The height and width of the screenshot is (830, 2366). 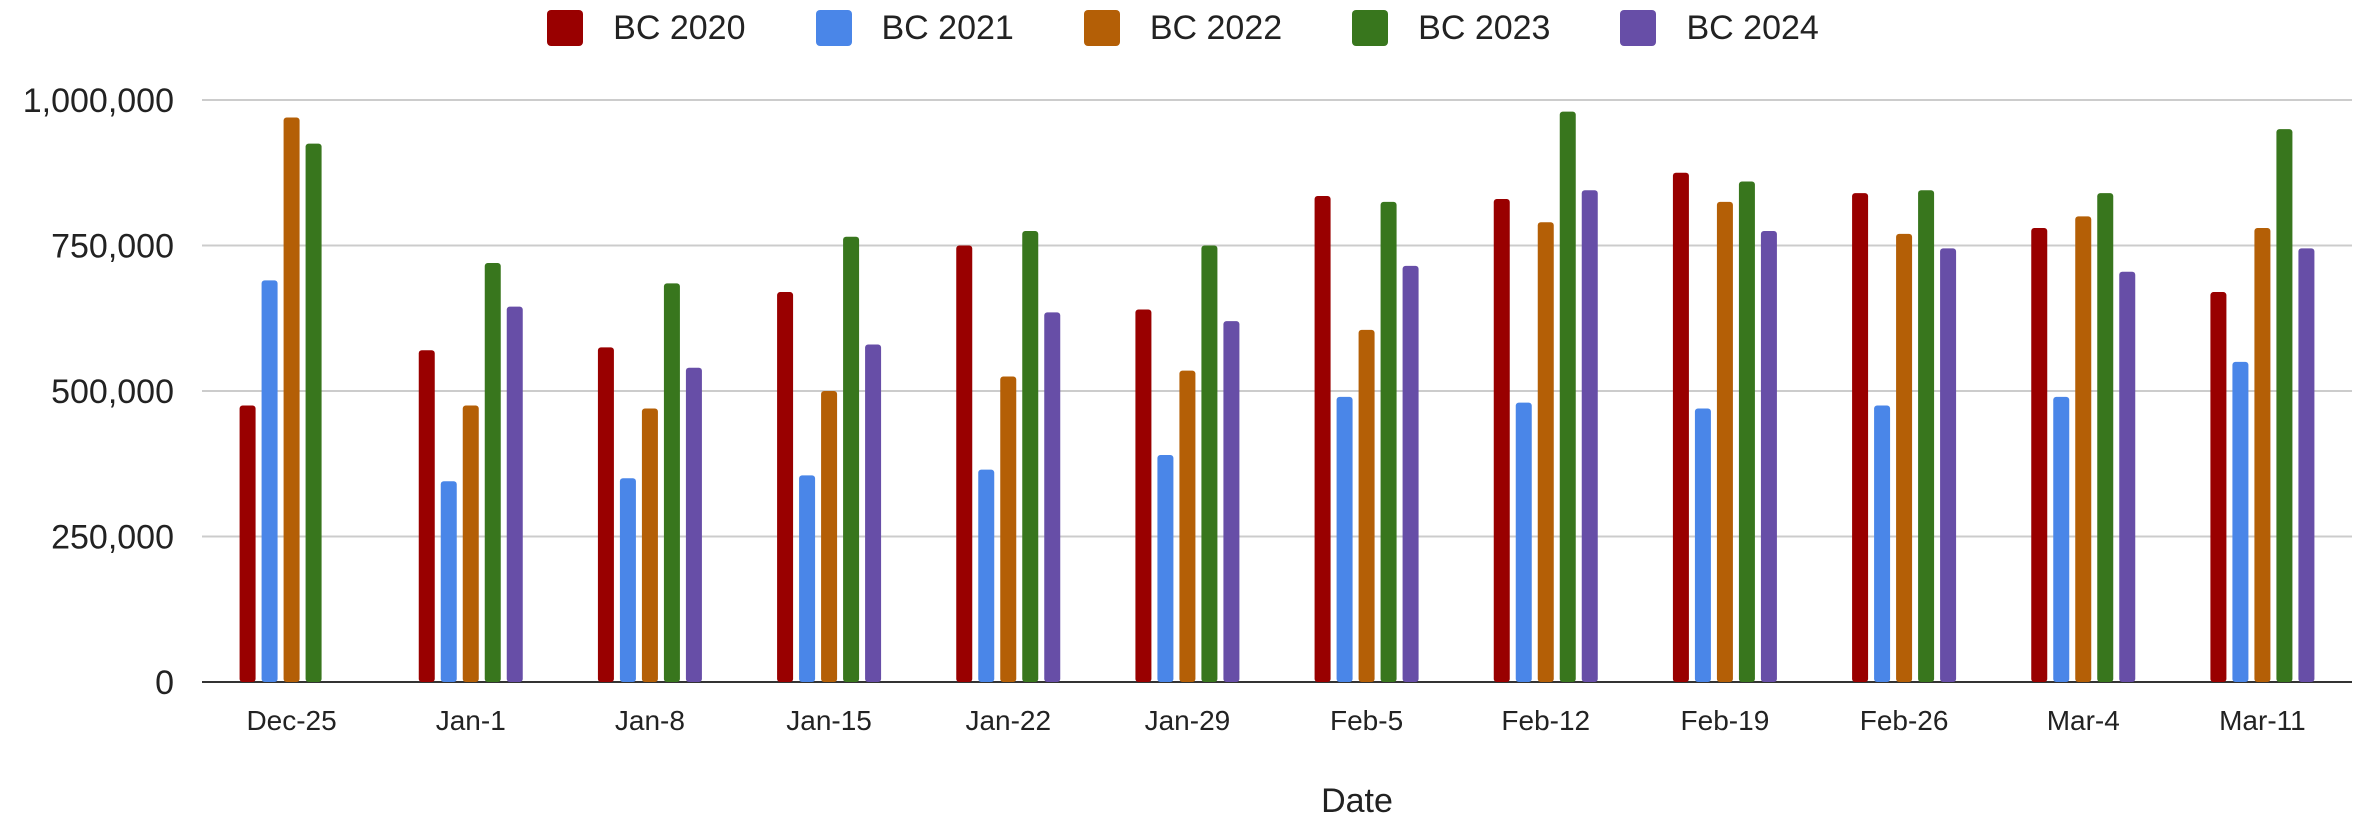 I want to click on y-tick-label: 500,000, so click(x=112, y=392).